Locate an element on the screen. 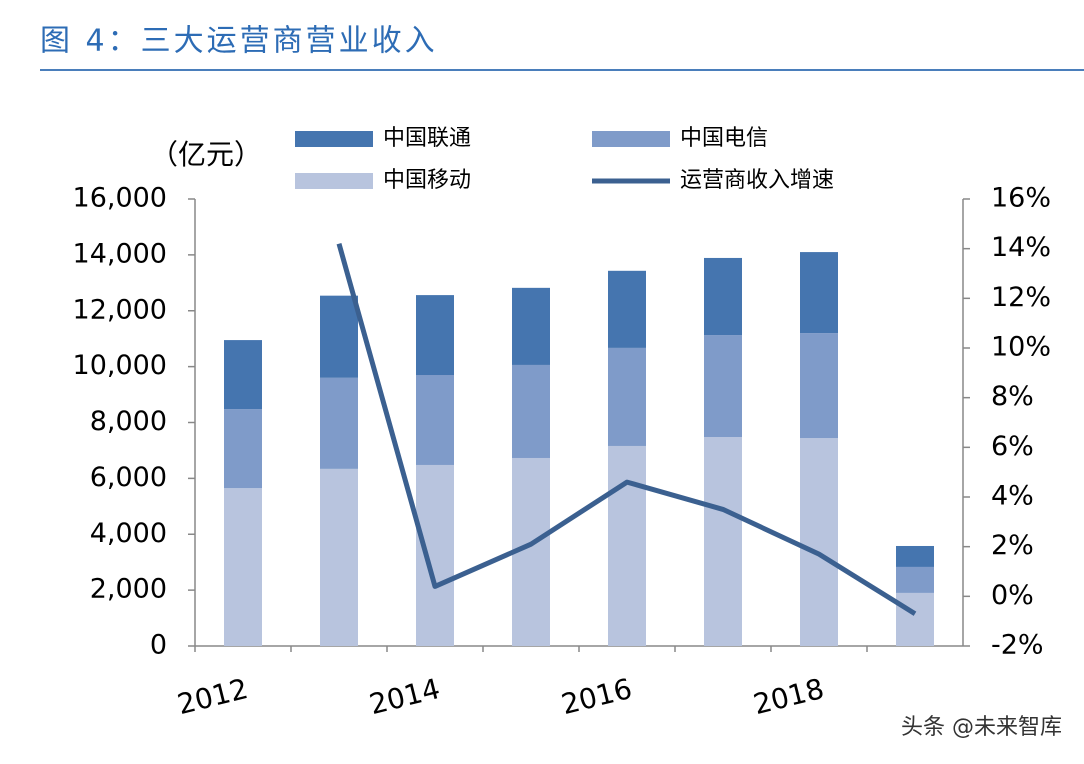 The width and height of the screenshot is (1084, 764). y-tick-label: 8,000 is located at coordinates (128, 421).